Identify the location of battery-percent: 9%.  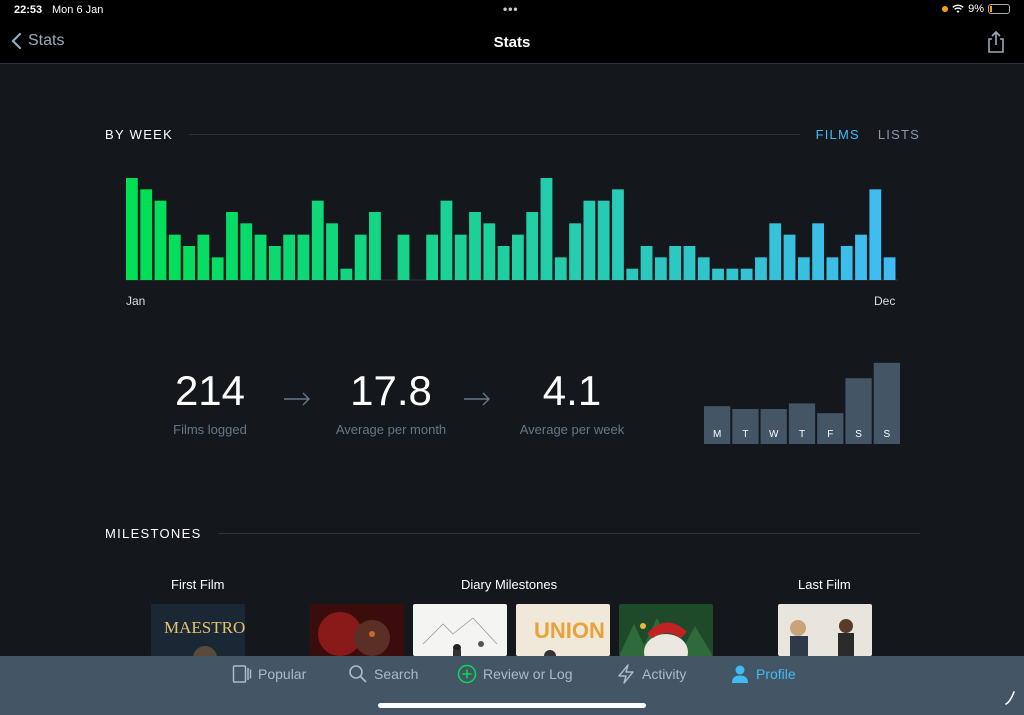
(976, 9).